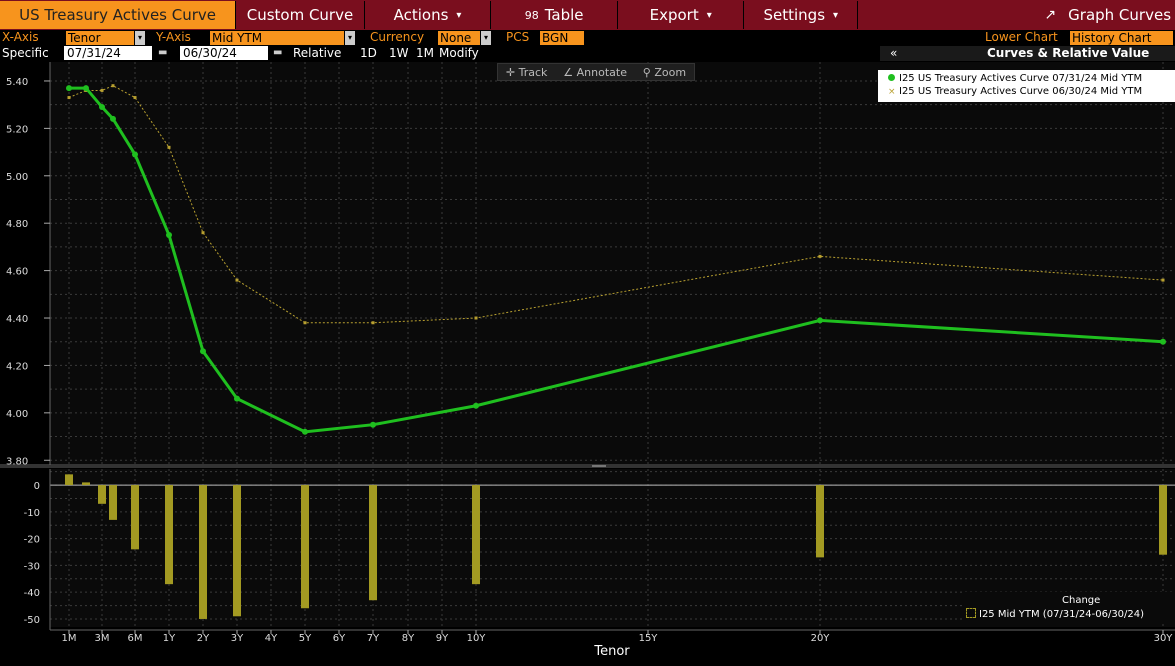 The height and width of the screenshot is (666, 1175). Describe the element at coordinates (17, 414) in the screenshot. I see `y-tick-label: 4.00` at that location.